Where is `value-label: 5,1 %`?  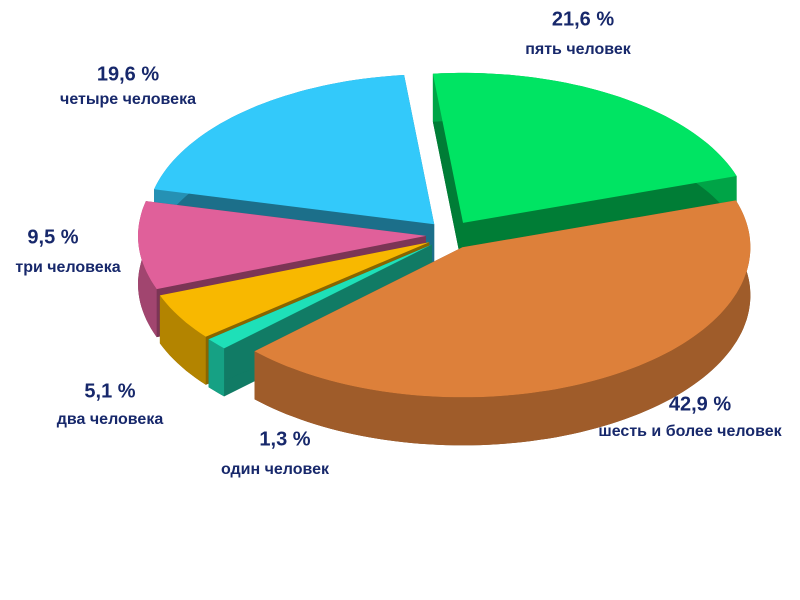
value-label: 5,1 % is located at coordinates (109, 391).